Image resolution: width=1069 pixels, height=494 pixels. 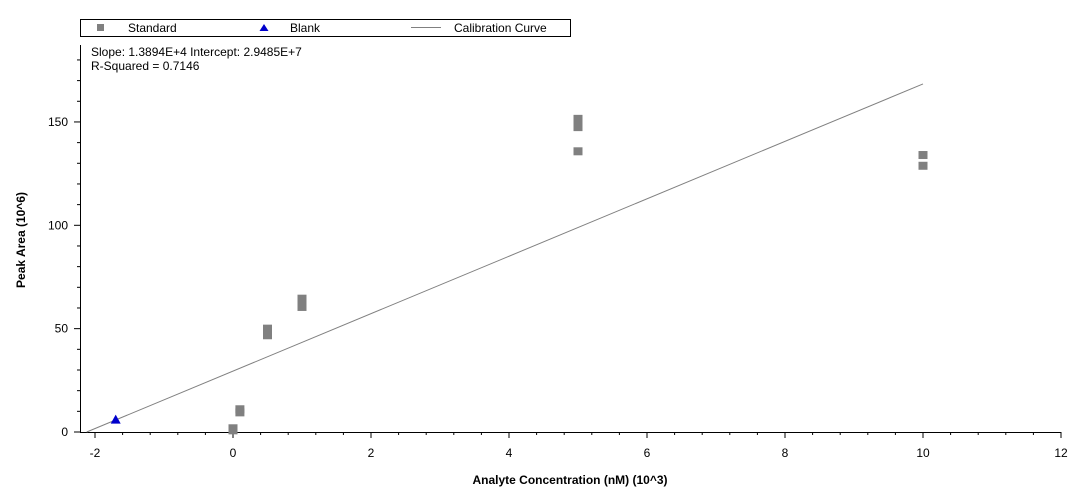 I want to click on x-tick-label: 4, so click(x=509, y=453).